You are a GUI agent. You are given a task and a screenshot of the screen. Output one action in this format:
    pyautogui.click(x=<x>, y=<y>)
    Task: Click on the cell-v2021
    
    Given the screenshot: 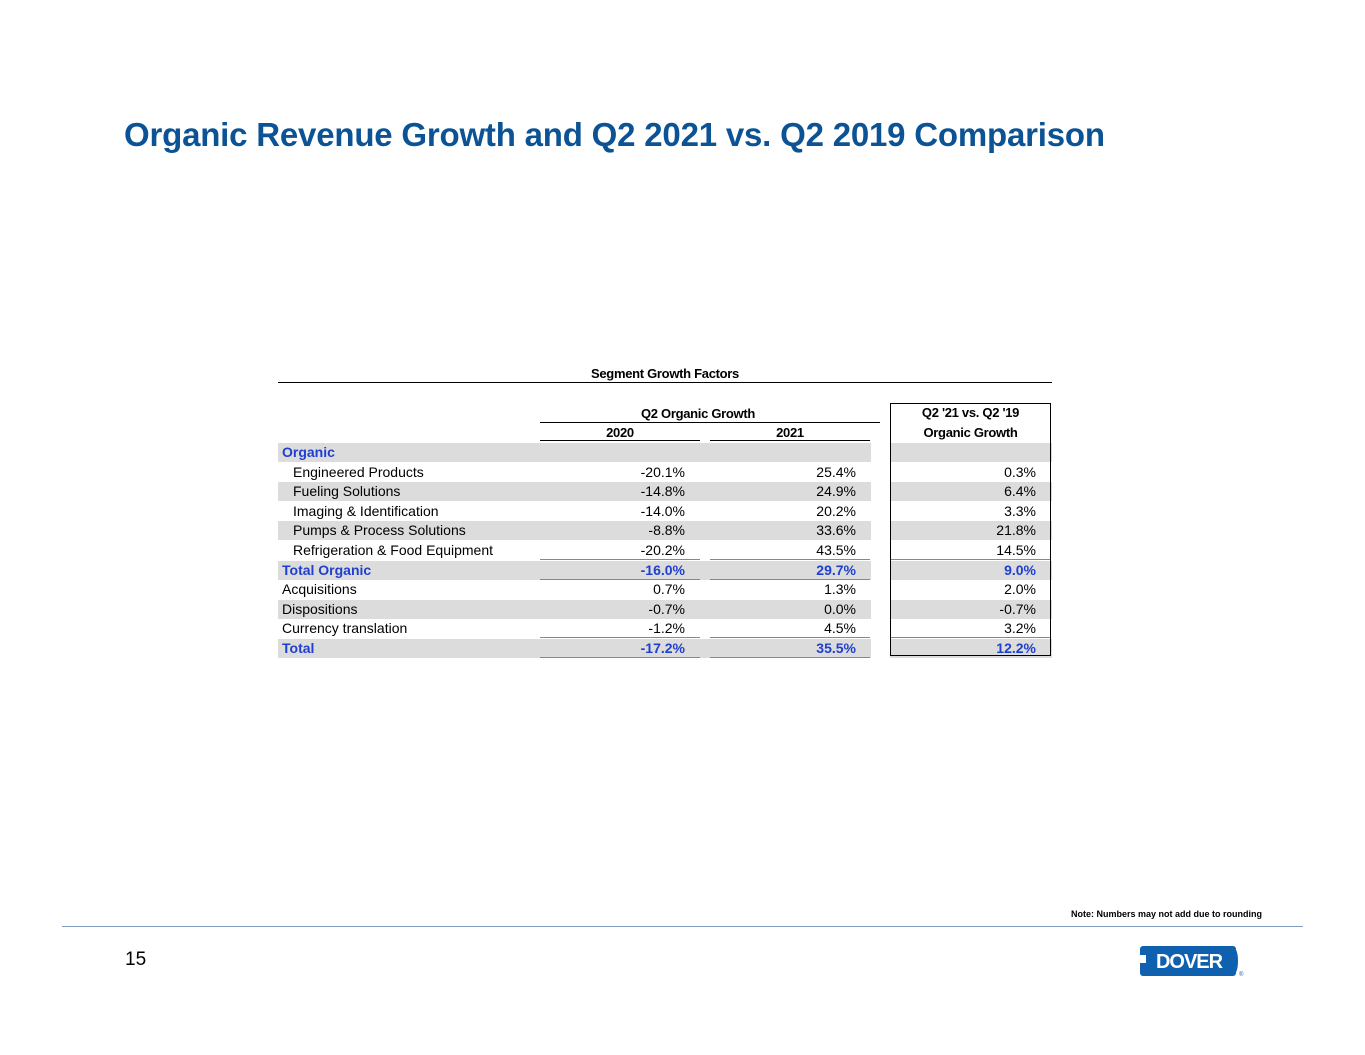 What is the action you would take?
    pyautogui.click(x=783, y=452)
    